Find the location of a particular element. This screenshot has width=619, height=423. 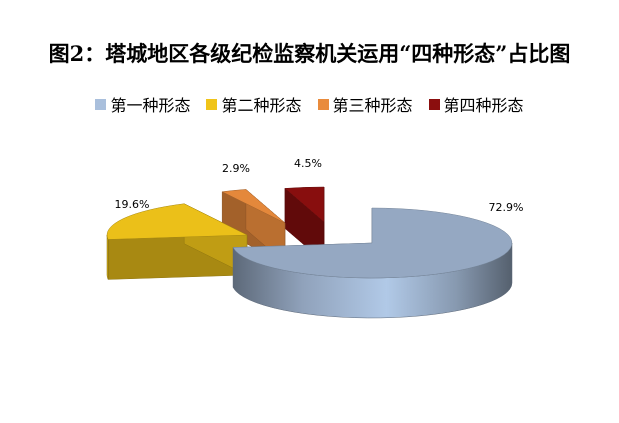

legend-item-2: 第二种形态 is located at coordinates (254, 104).